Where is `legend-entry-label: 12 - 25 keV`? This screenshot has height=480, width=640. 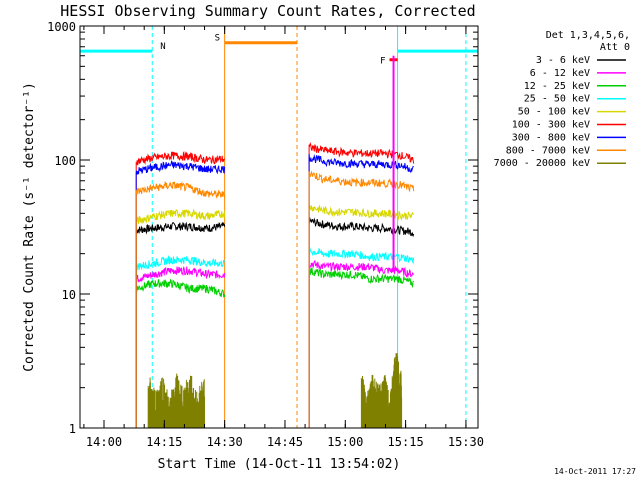 legend-entry-label: 12 - 25 keV is located at coordinates (557, 86).